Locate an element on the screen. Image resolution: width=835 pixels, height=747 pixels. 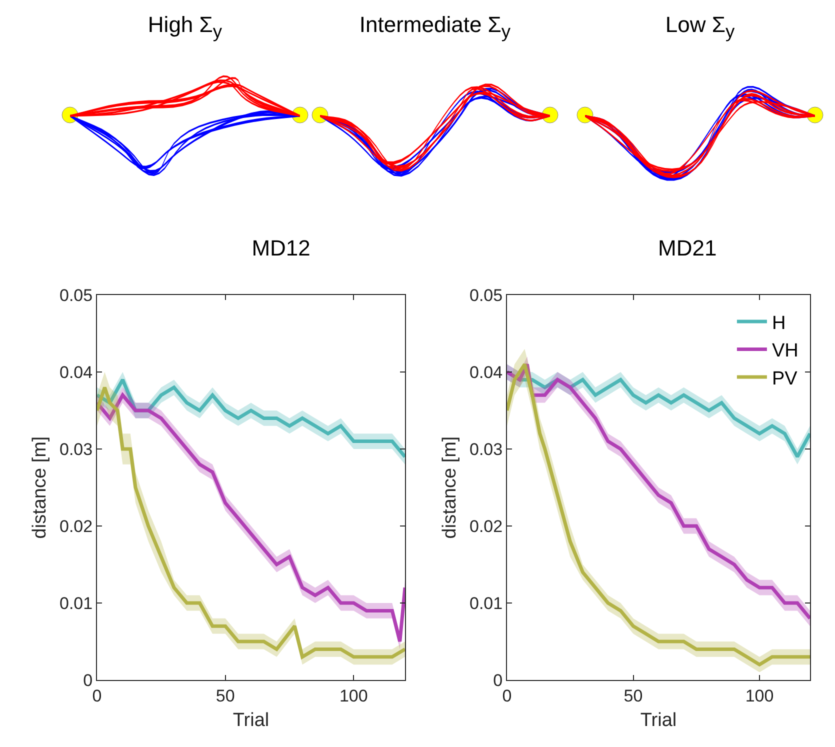
legend-label: PV is located at coordinates (785, 379).